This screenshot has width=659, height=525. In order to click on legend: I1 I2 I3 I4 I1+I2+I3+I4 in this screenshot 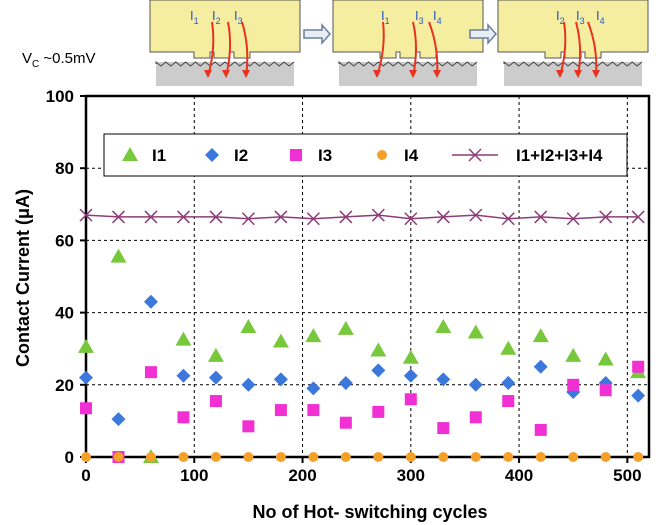, I will do `click(365, 155)`.